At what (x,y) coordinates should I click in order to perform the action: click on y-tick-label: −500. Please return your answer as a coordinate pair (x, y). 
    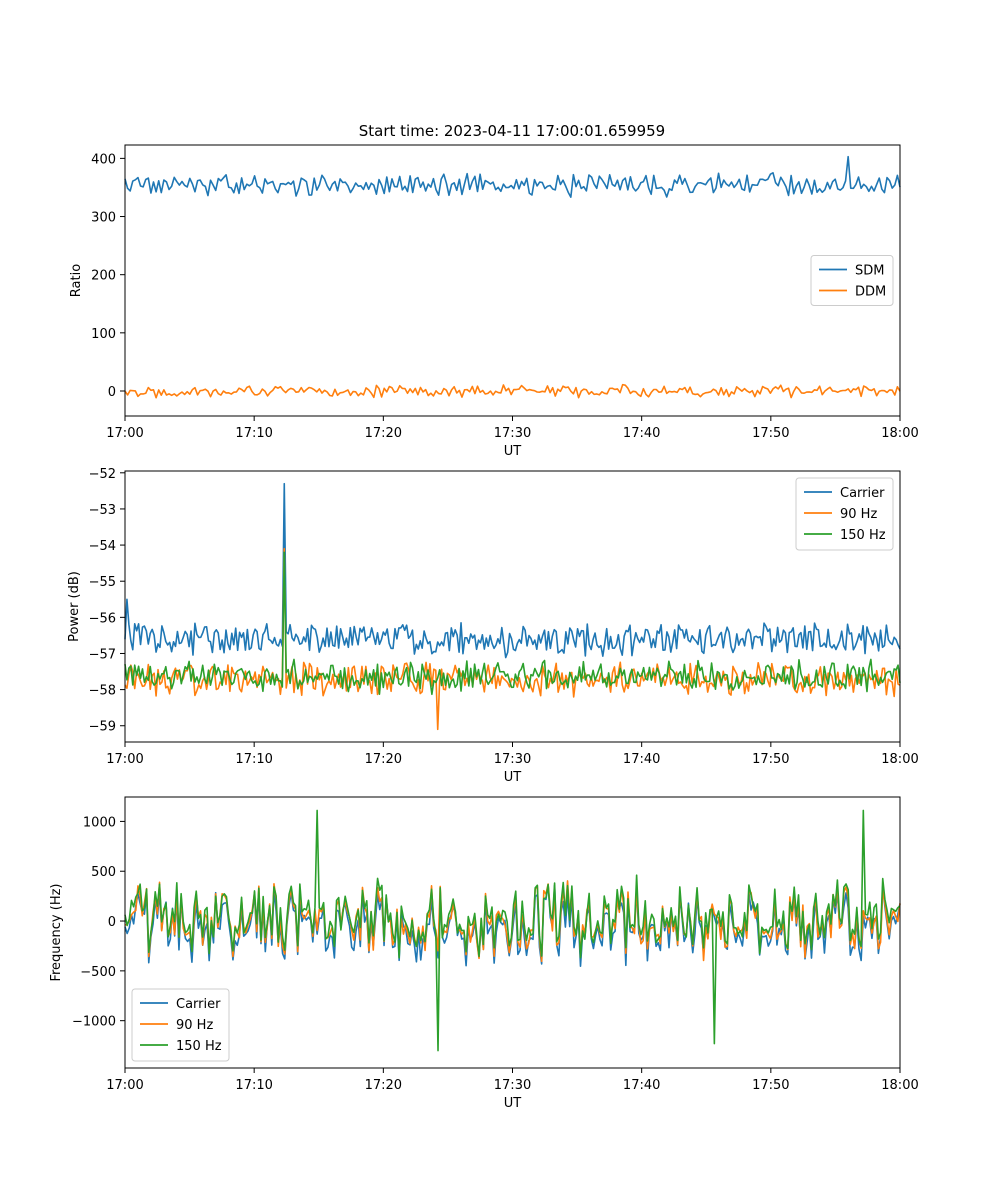
    Looking at the image, I should click on (98, 972).